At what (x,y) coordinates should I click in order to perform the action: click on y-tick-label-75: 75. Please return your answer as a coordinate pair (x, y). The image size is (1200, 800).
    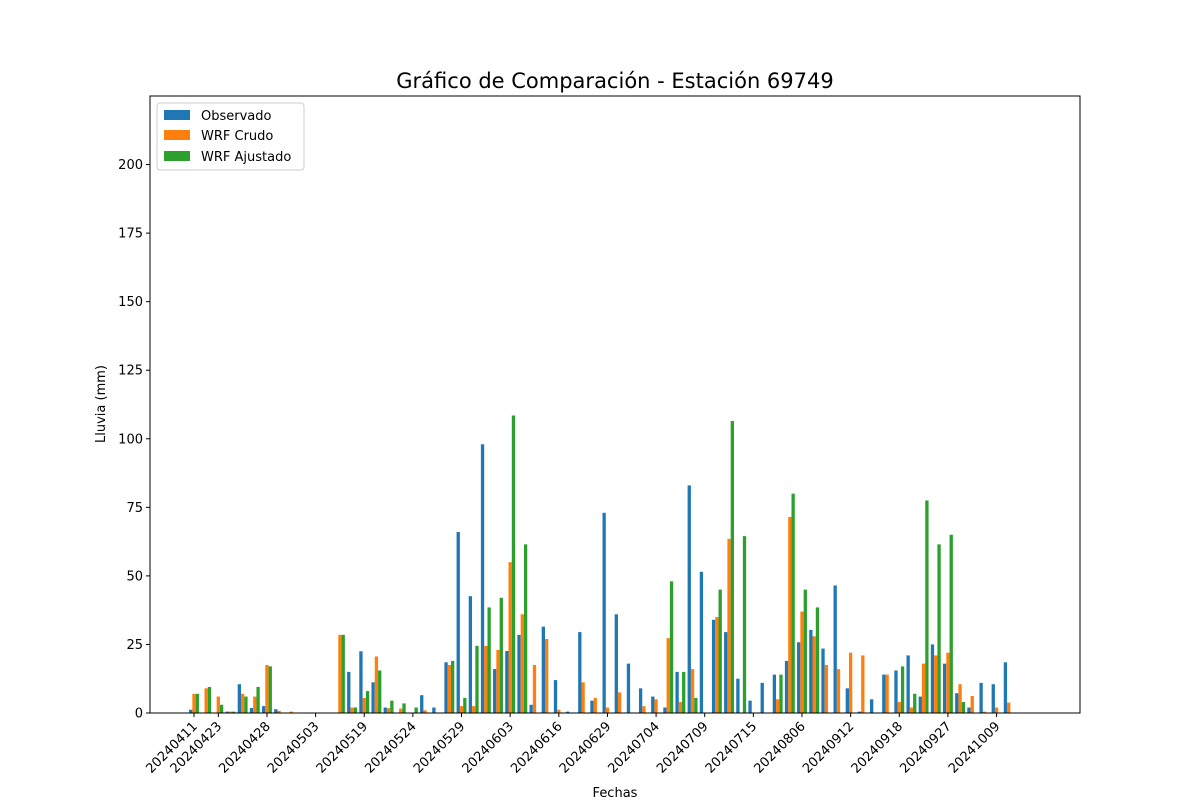
    Looking at the image, I should click on (134, 508).